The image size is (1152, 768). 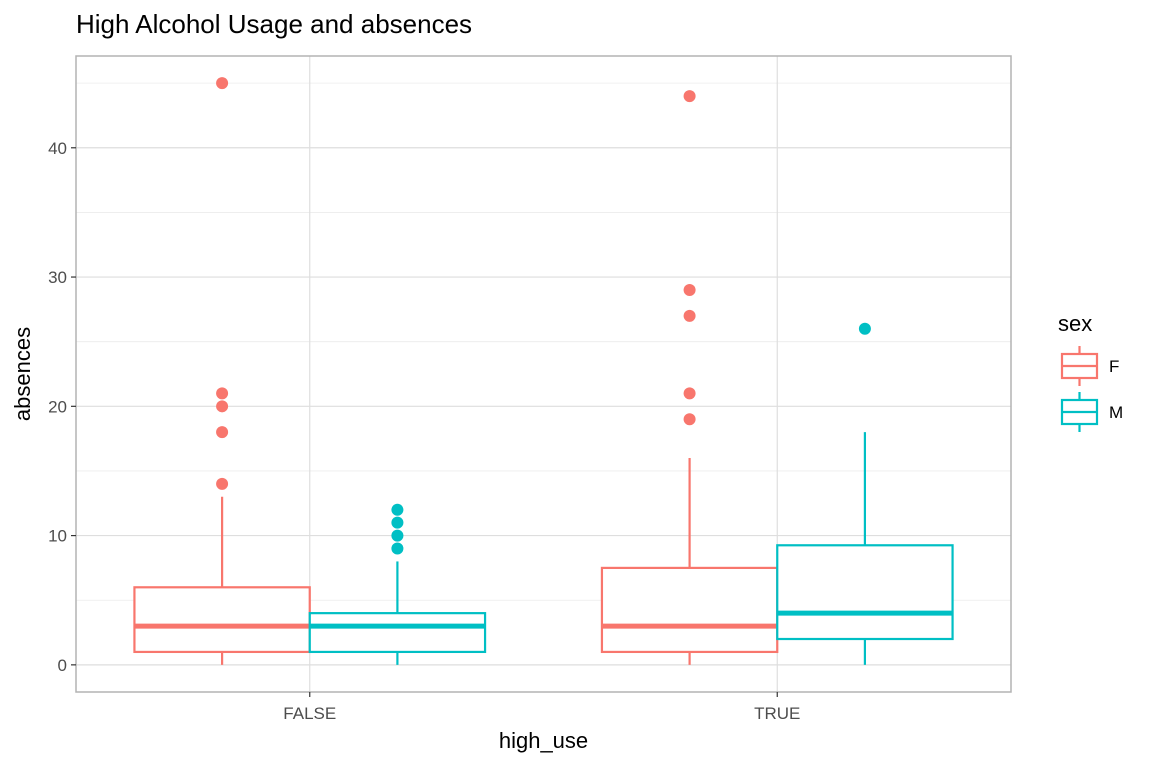 I want to click on y-tick-label: 20, so click(x=57, y=406).